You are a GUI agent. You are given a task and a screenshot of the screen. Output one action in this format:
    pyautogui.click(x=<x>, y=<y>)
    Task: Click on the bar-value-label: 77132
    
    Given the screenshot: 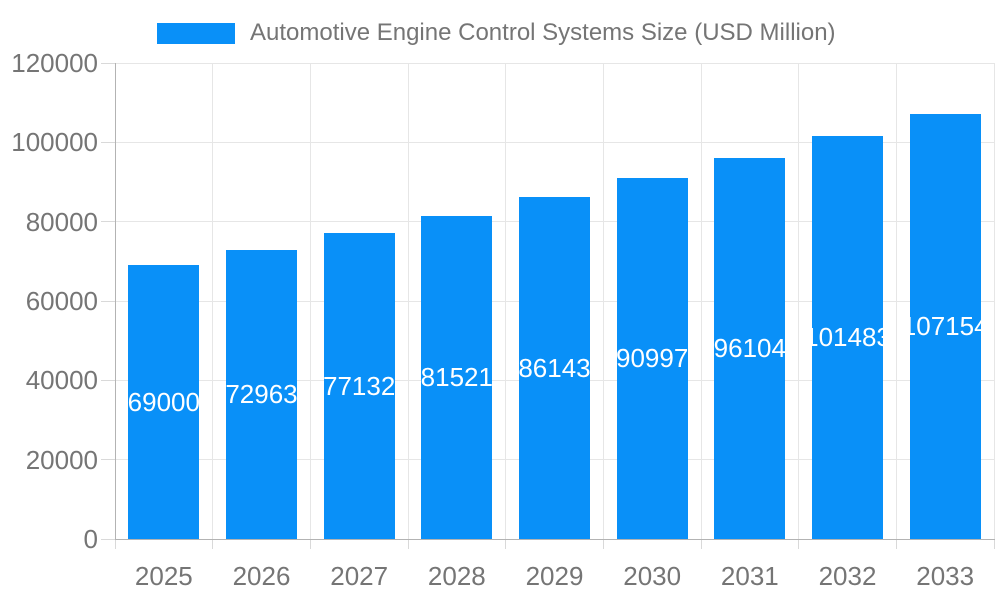 What is the action you would take?
    pyautogui.click(x=359, y=385)
    